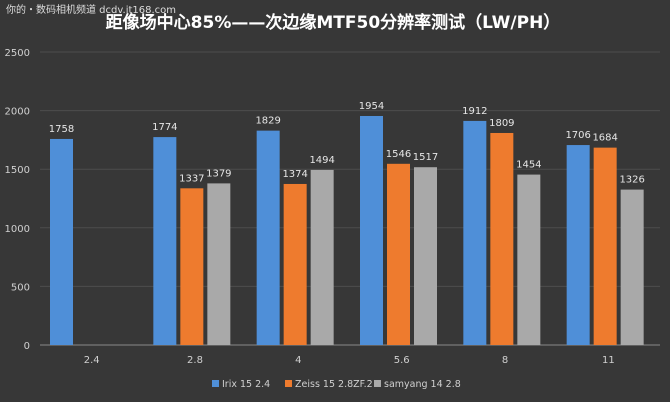 The height and width of the screenshot is (402, 670). Describe the element at coordinates (191, 178) in the screenshot. I see `data-label: 1337` at that location.